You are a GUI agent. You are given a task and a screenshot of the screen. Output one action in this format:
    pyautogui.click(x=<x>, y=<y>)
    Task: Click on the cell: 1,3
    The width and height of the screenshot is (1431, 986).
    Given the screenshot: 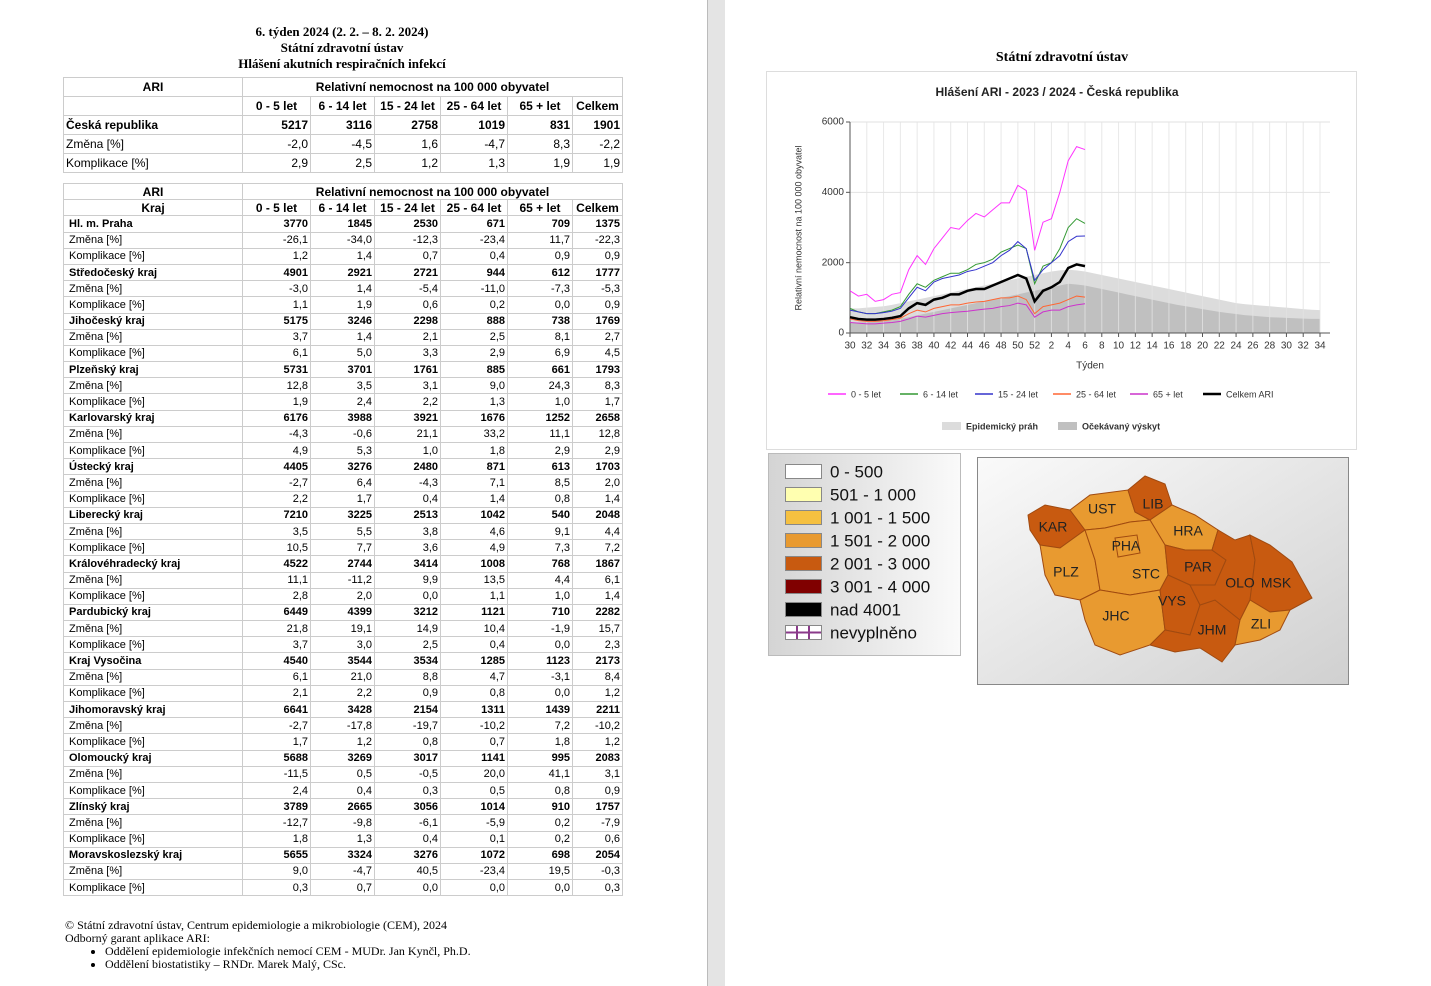 What is the action you would take?
    pyautogui.click(x=342, y=839)
    